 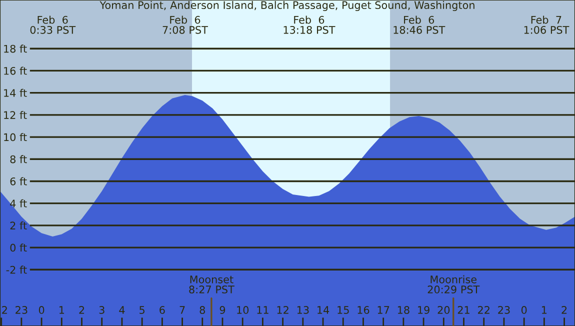 What do you see at coordinates (182, 310) in the screenshot?
I see `x-tick-label: 7` at bounding box center [182, 310].